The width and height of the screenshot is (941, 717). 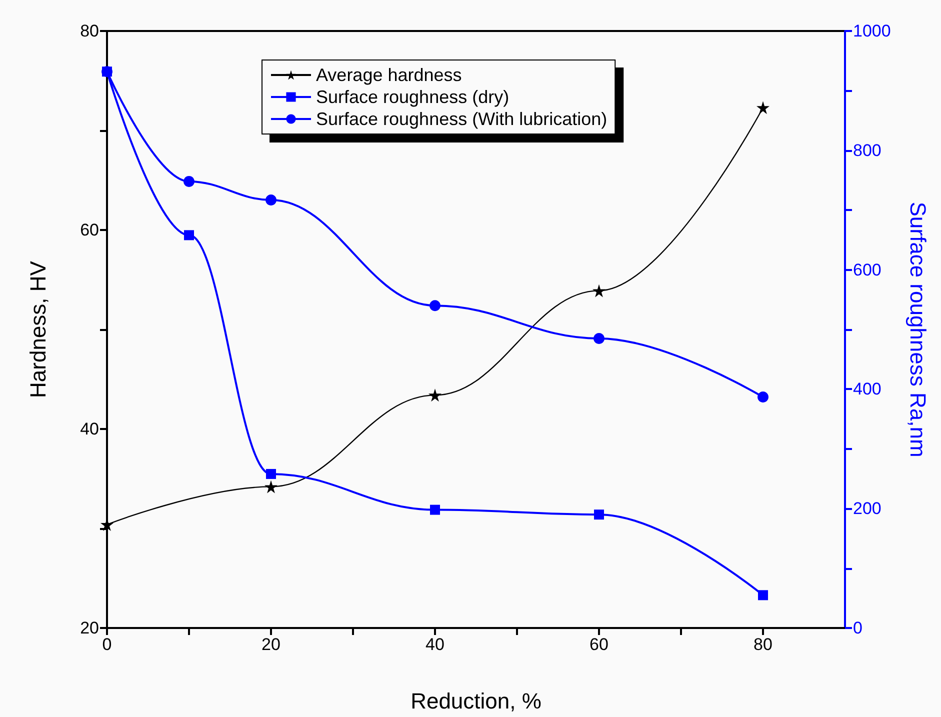 I want to click on y2-tick-label: 0, so click(x=857, y=628).